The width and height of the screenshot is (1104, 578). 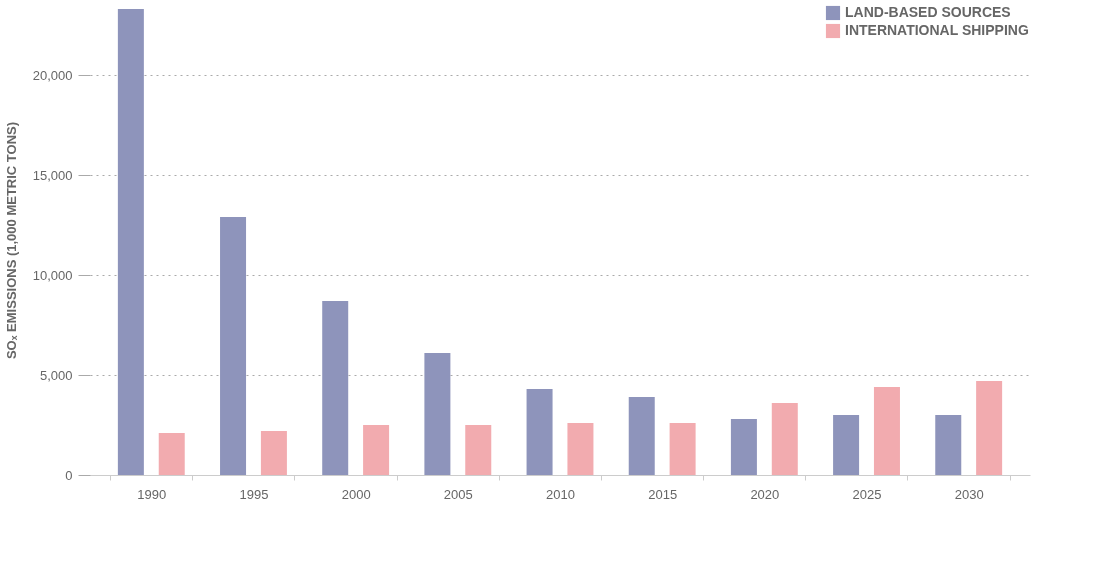 What do you see at coordinates (969, 494) in the screenshot?
I see `x-tick-label: 2030` at bounding box center [969, 494].